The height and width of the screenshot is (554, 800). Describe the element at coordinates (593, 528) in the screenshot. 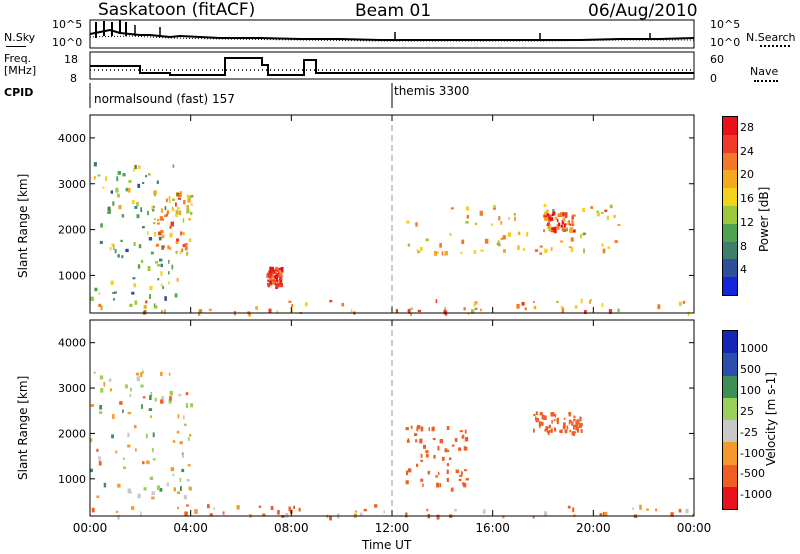

I see `x-tick-label: 20:00` at that location.